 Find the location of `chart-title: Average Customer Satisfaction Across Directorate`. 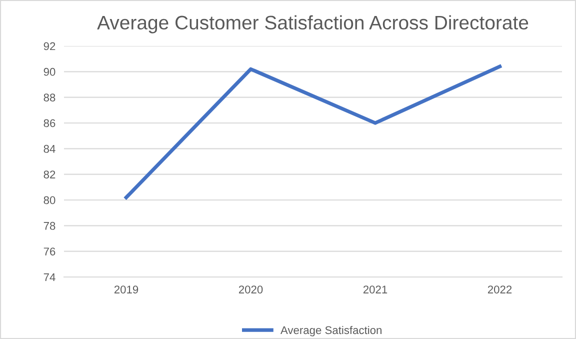

chart-title: Average Customer Satisfaction Across Directorate is located at coordinates (312, 24).